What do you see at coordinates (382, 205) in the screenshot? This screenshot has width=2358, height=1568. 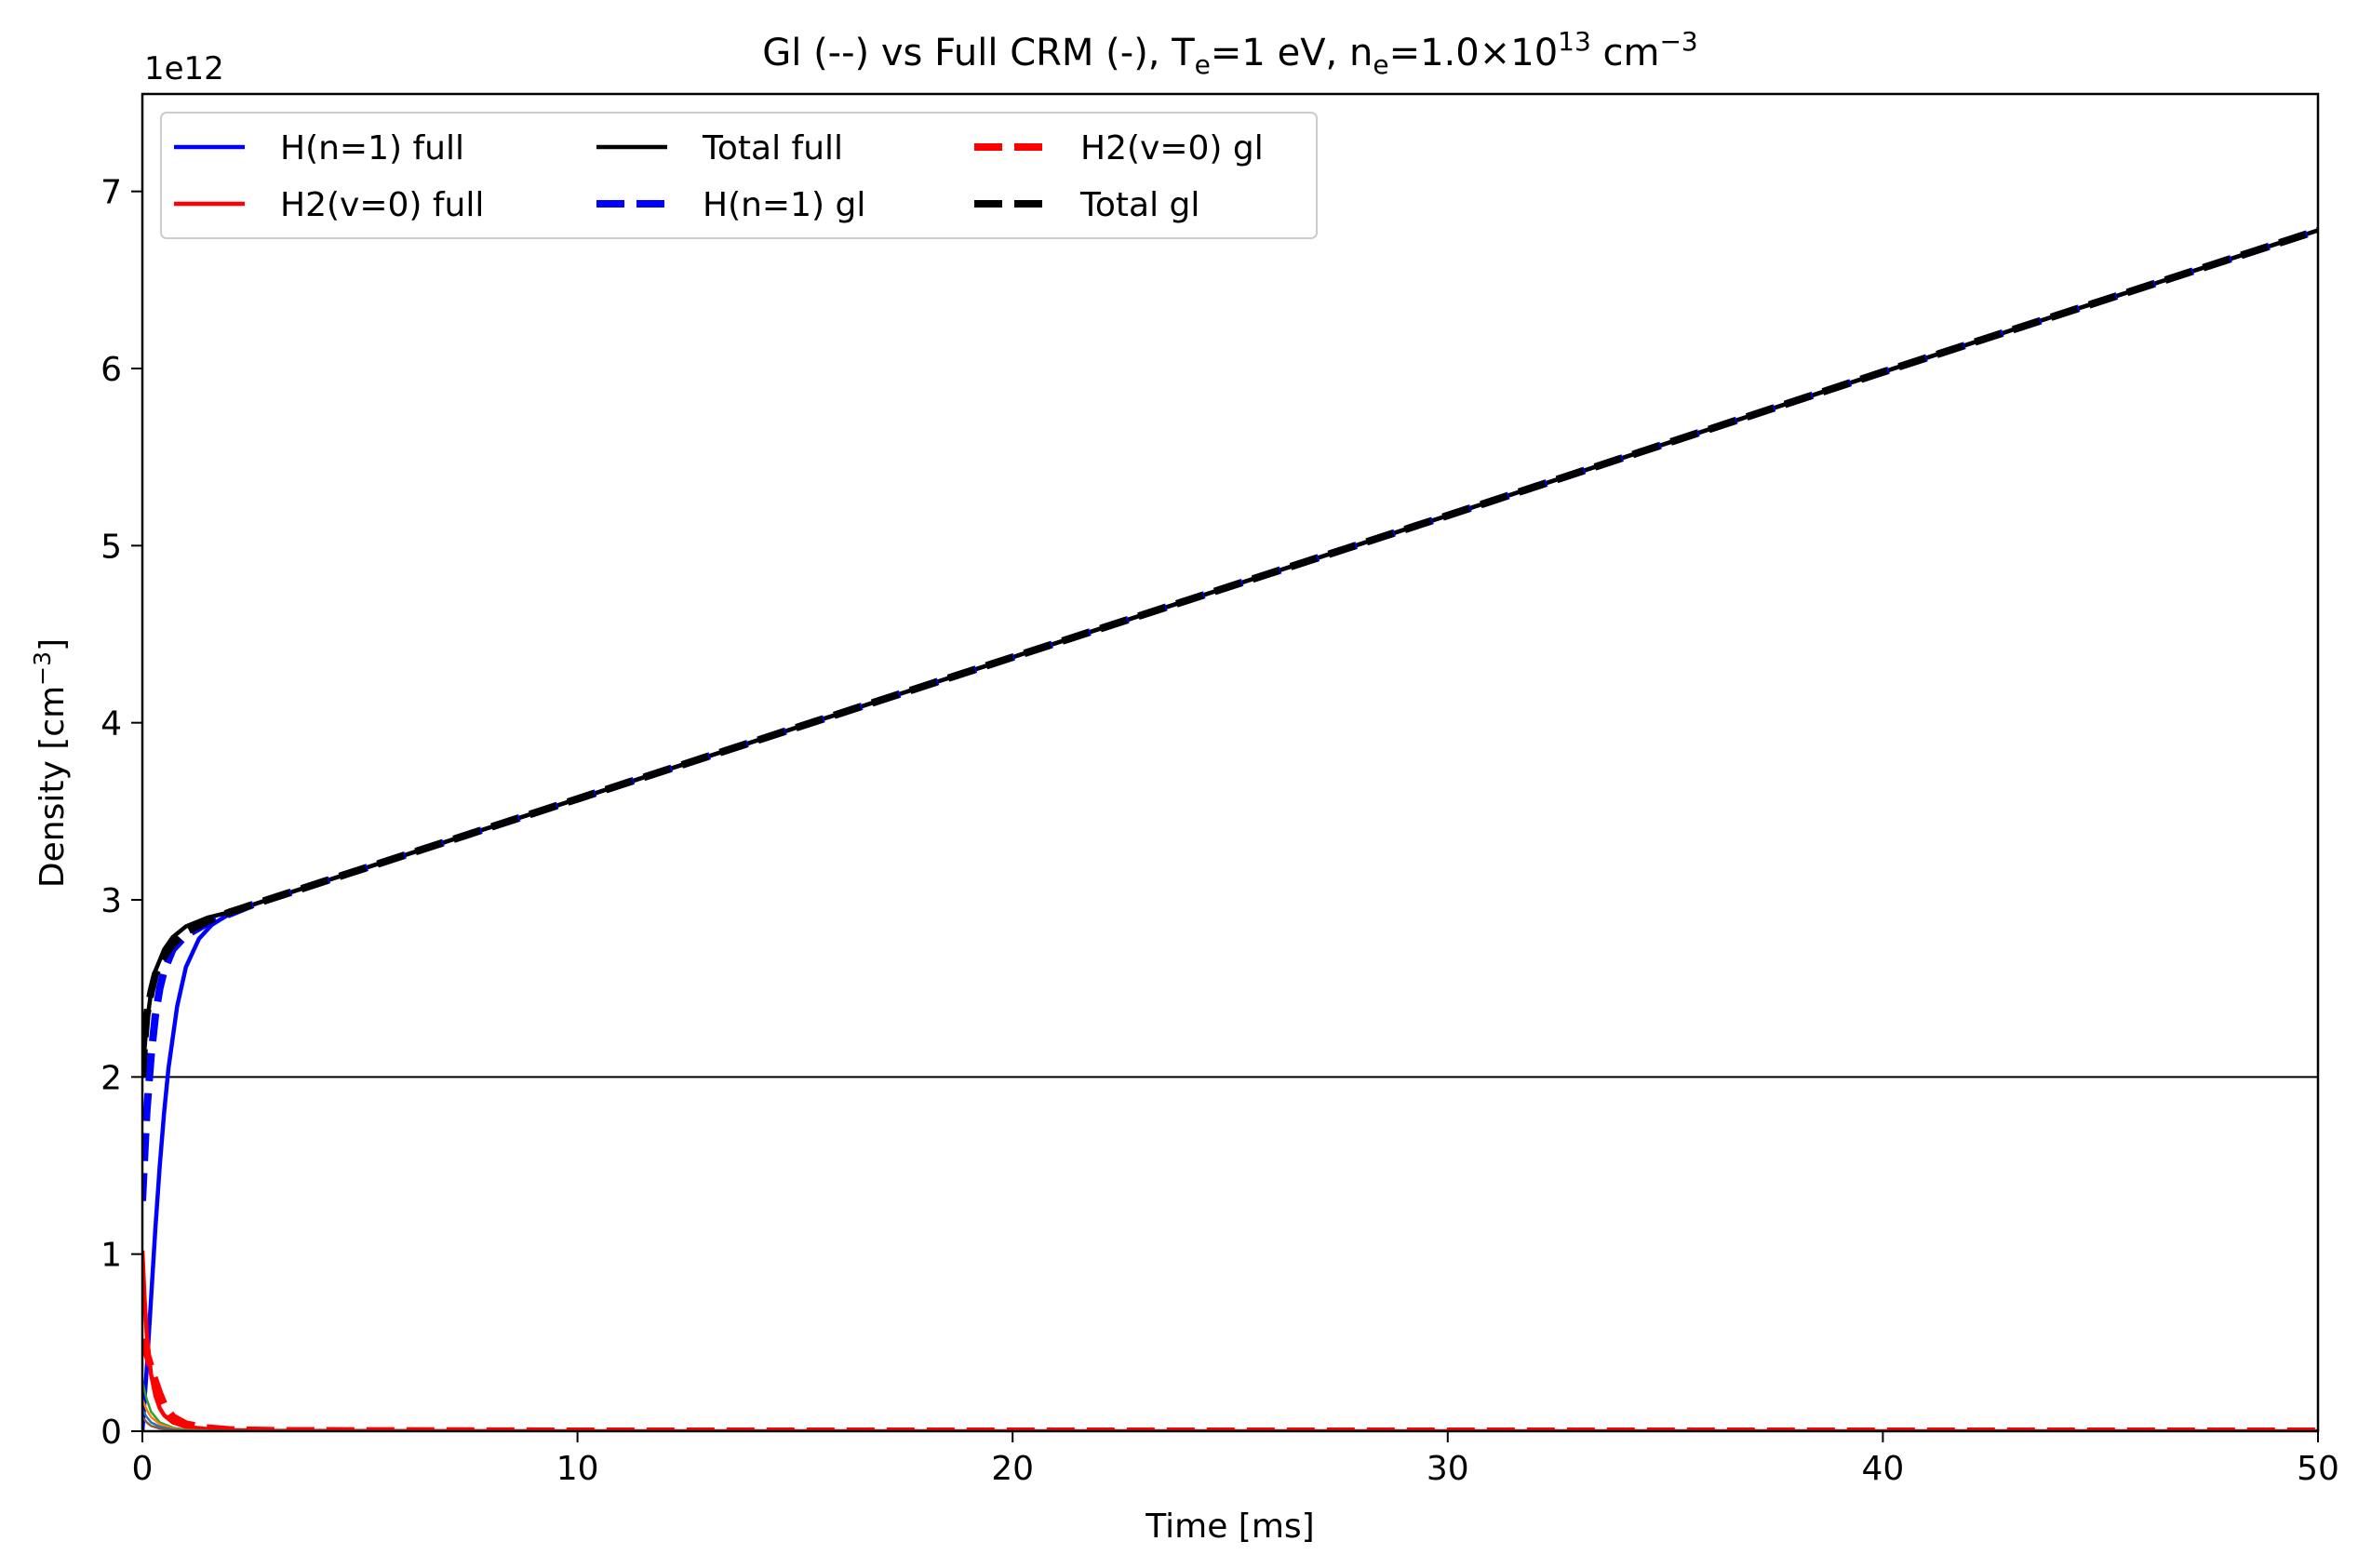 I see `legend-label: H2(v=0) full` at bounding box center [382, 205].